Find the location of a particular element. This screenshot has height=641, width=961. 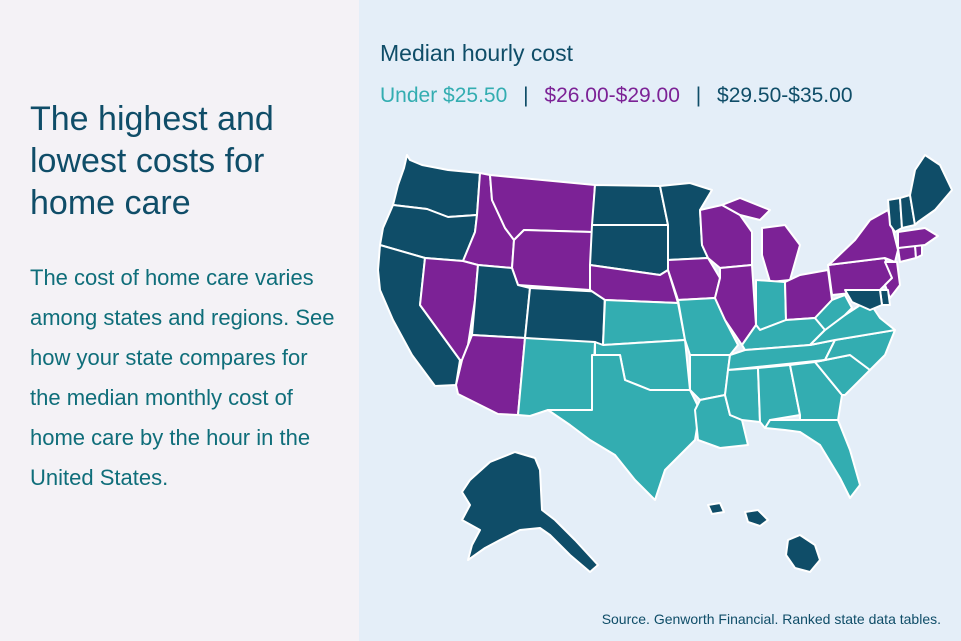

state-north-dakota is located at coordinates (630, 205).